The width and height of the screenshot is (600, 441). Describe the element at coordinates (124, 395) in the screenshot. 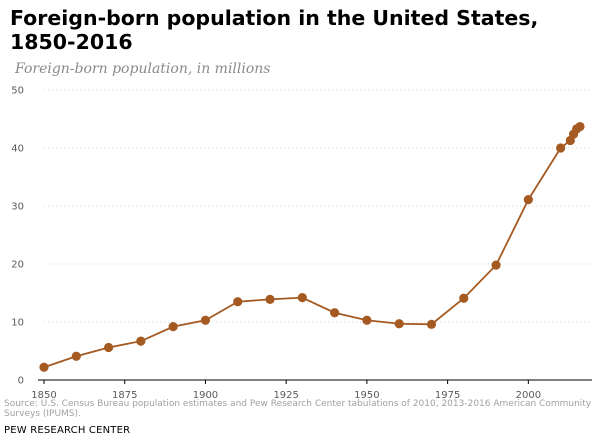

I see `x-tick-label: 1875` at that location.